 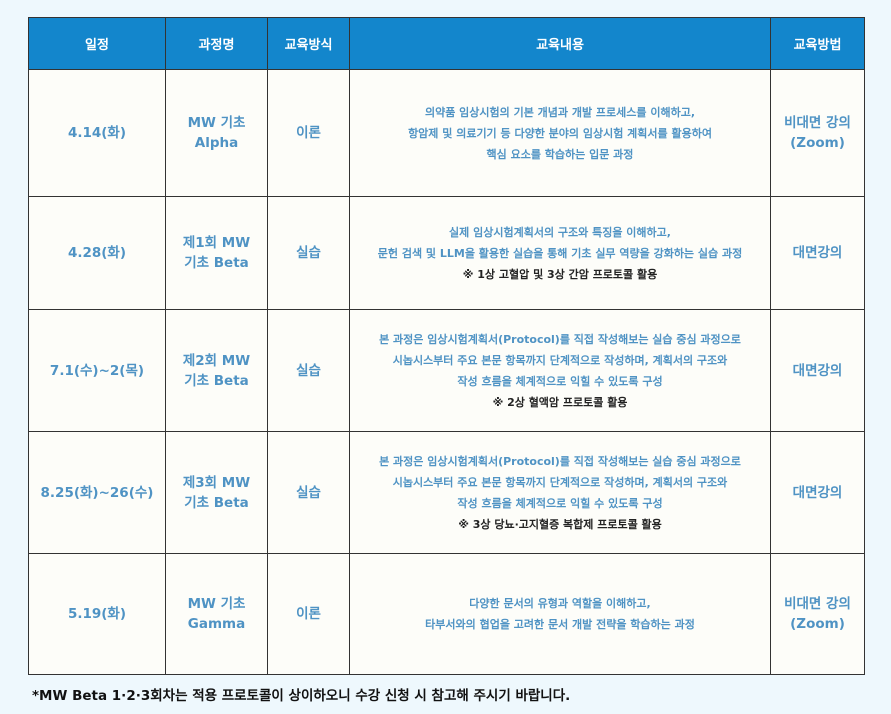 What do you see at coordinates (216, 360) in the screenshot?
I see `text-line: 제2회 MW` at bounding box center [216, 360].